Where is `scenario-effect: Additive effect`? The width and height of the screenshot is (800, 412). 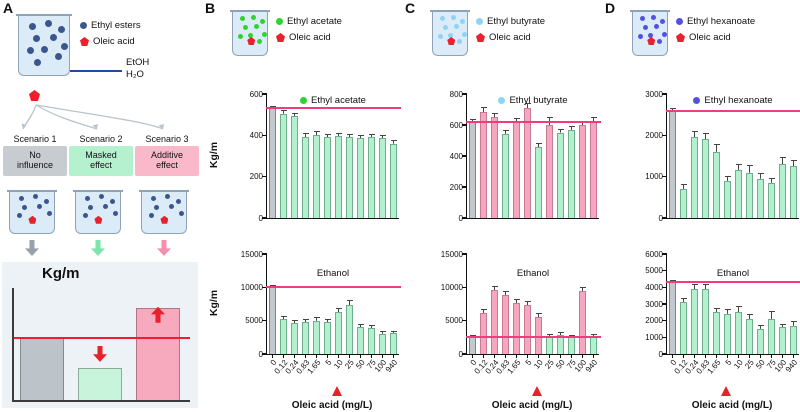 scenario-effect: Additive effect is located at coordinates (167, 161).